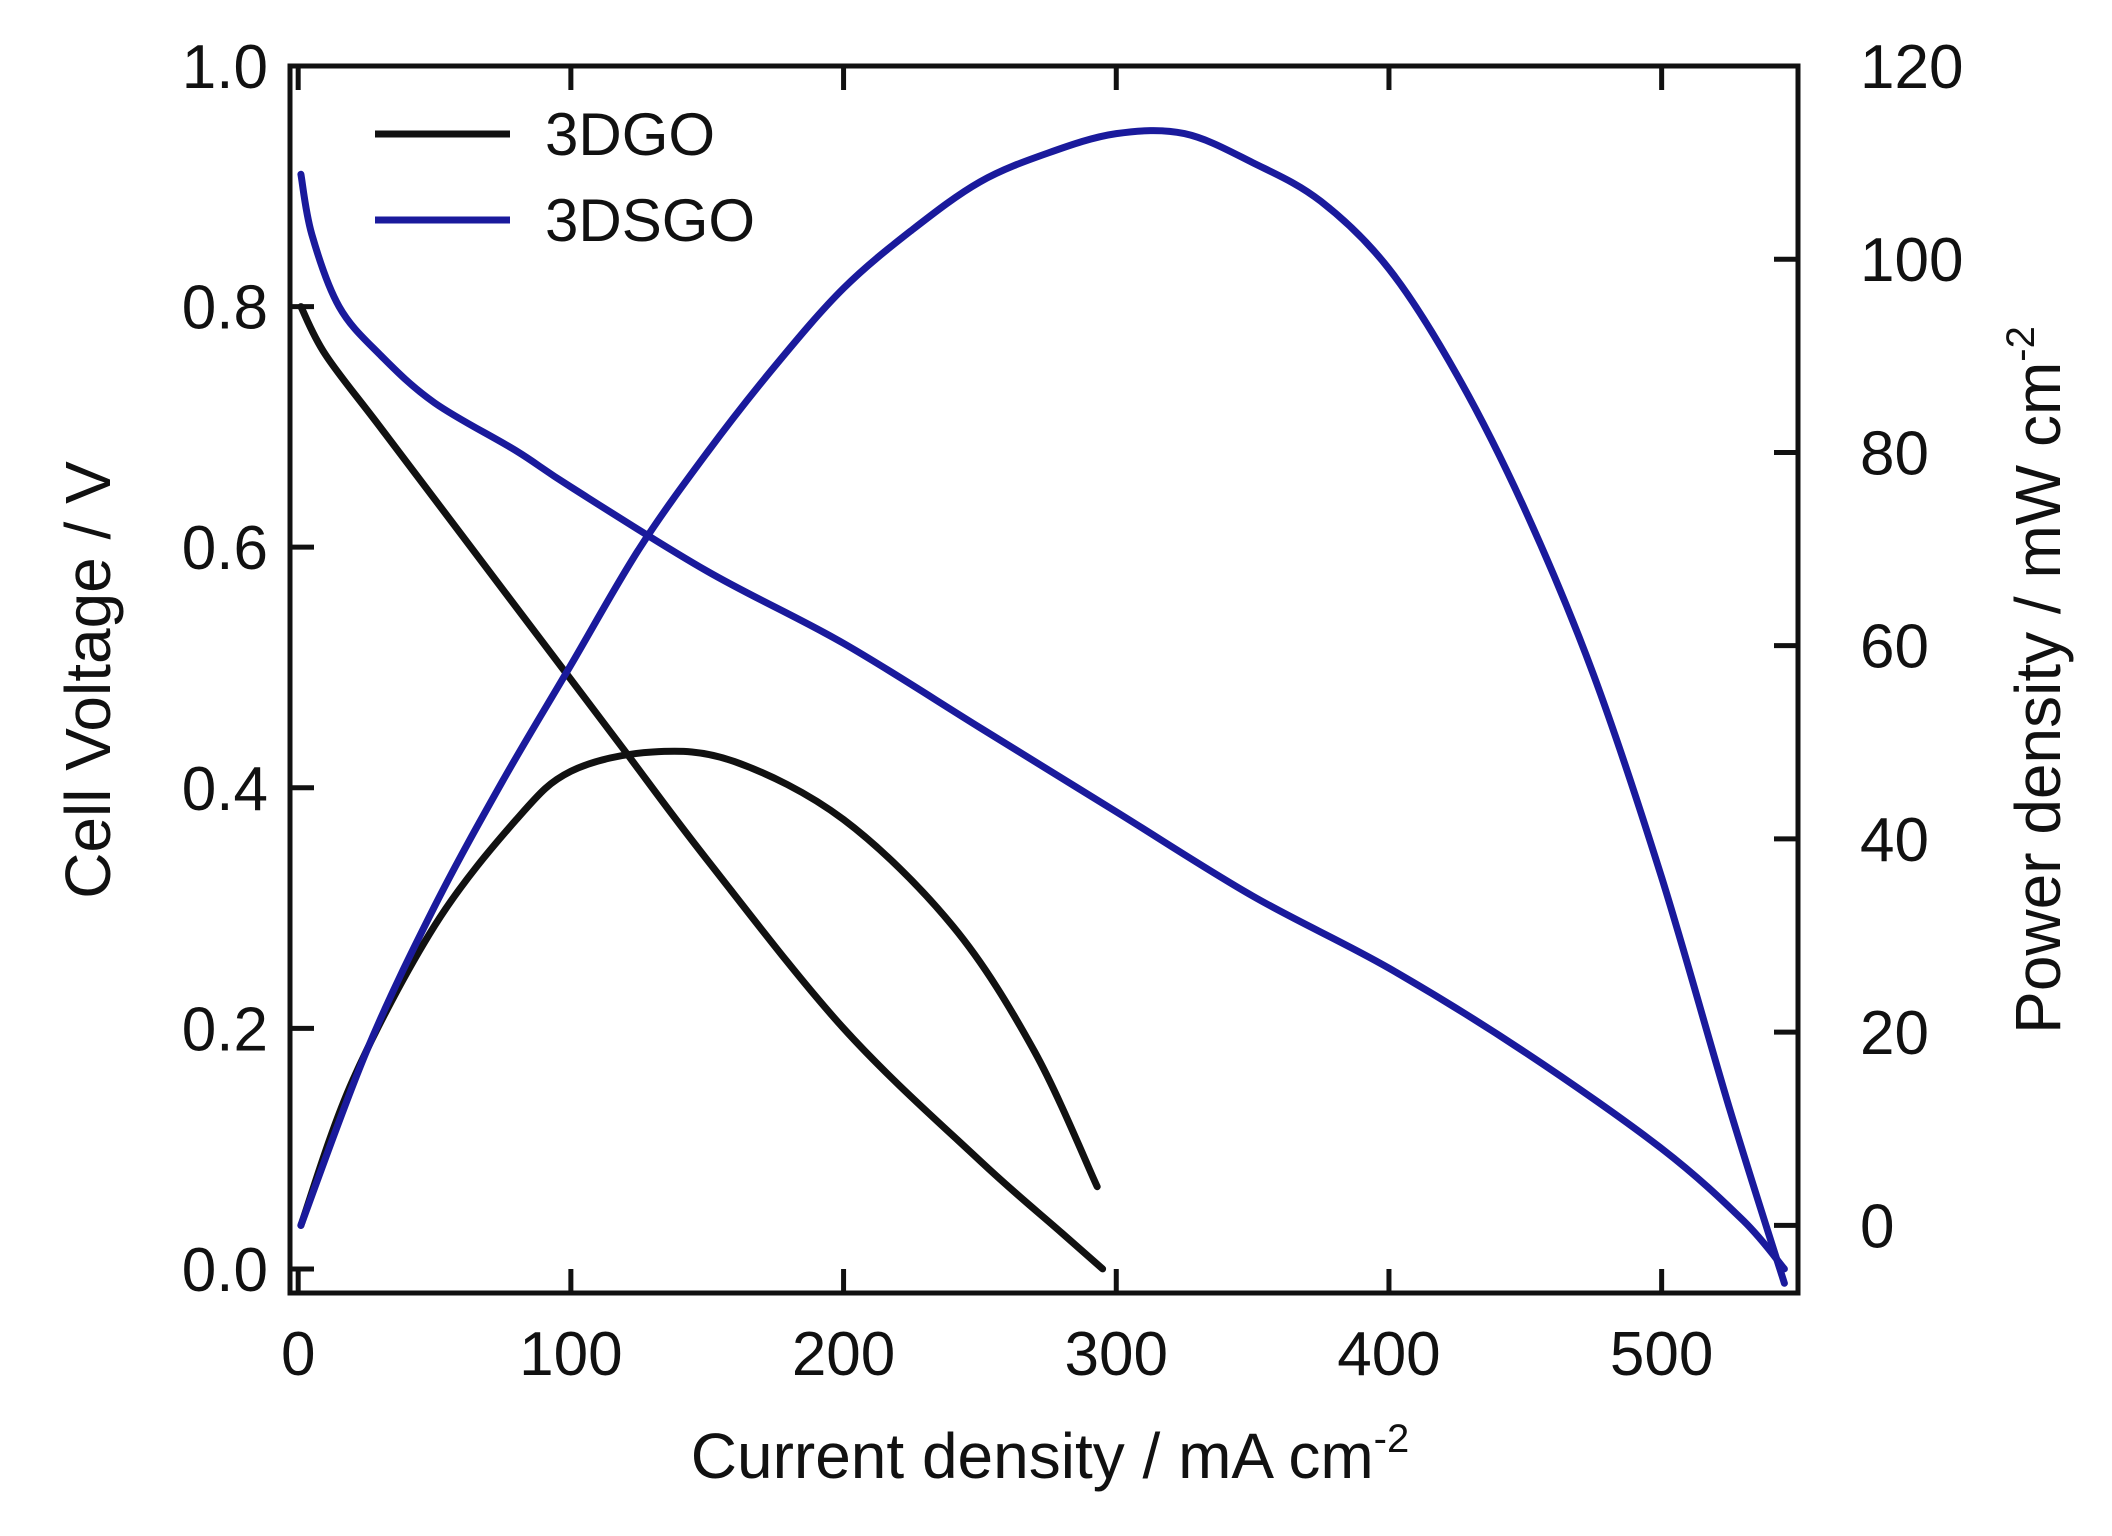 The height and width of the screenshot is (1536, 2112). What do you see at coordinates (570, 1354) in the screenshot?
I see `x-tick-label: 100` at bounding box center [570, 1354].